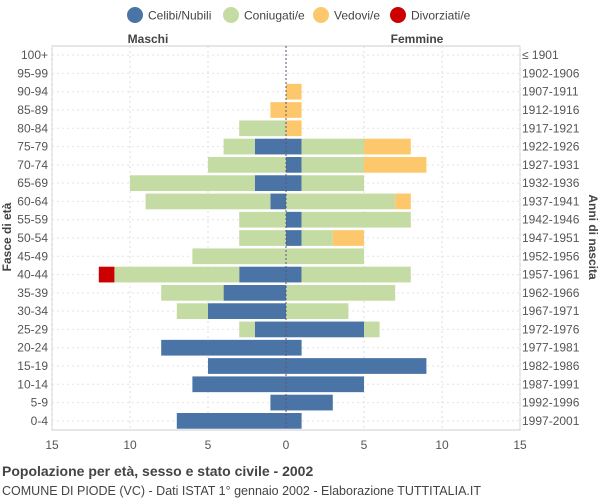 The image size is (600, 500). What do you see at coordinates (52, 445) in the screenshot?
I see `x-tick-label: 15` at bounding box center [52, 445].